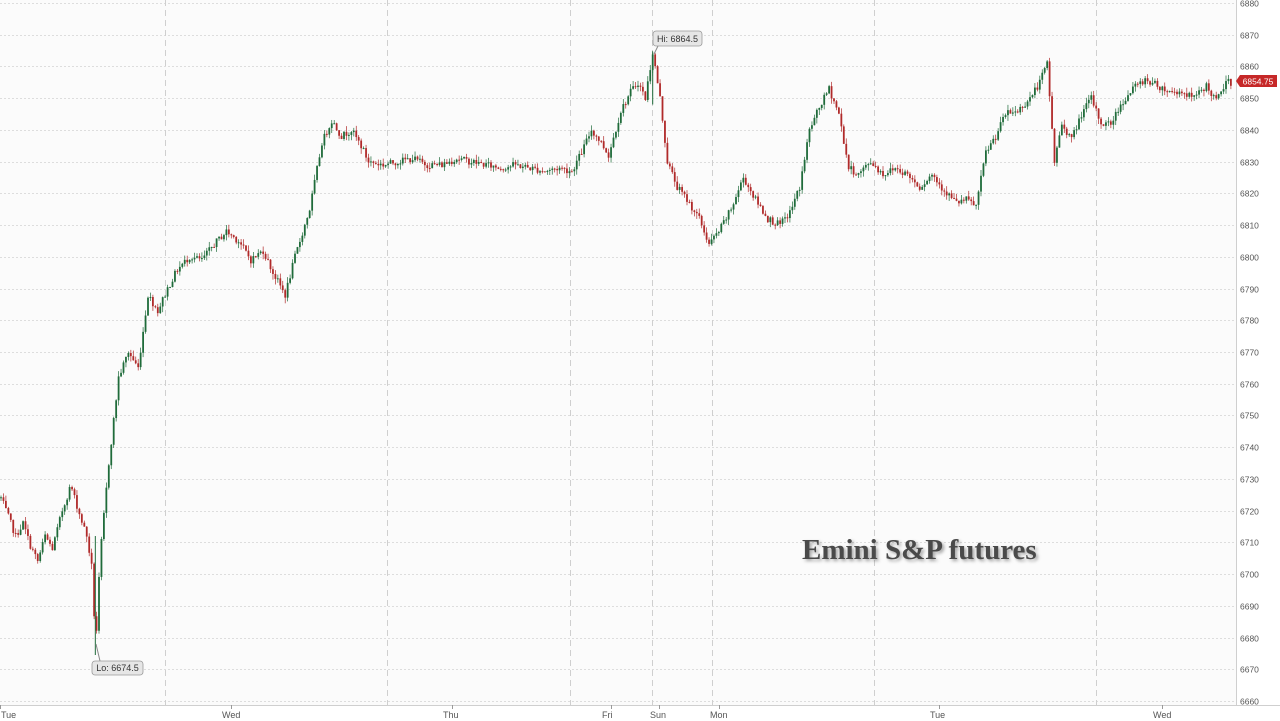  Describe the element at coordinates (658, 715) in the screenshot. I see `x-tick-label: Sun` at that location.